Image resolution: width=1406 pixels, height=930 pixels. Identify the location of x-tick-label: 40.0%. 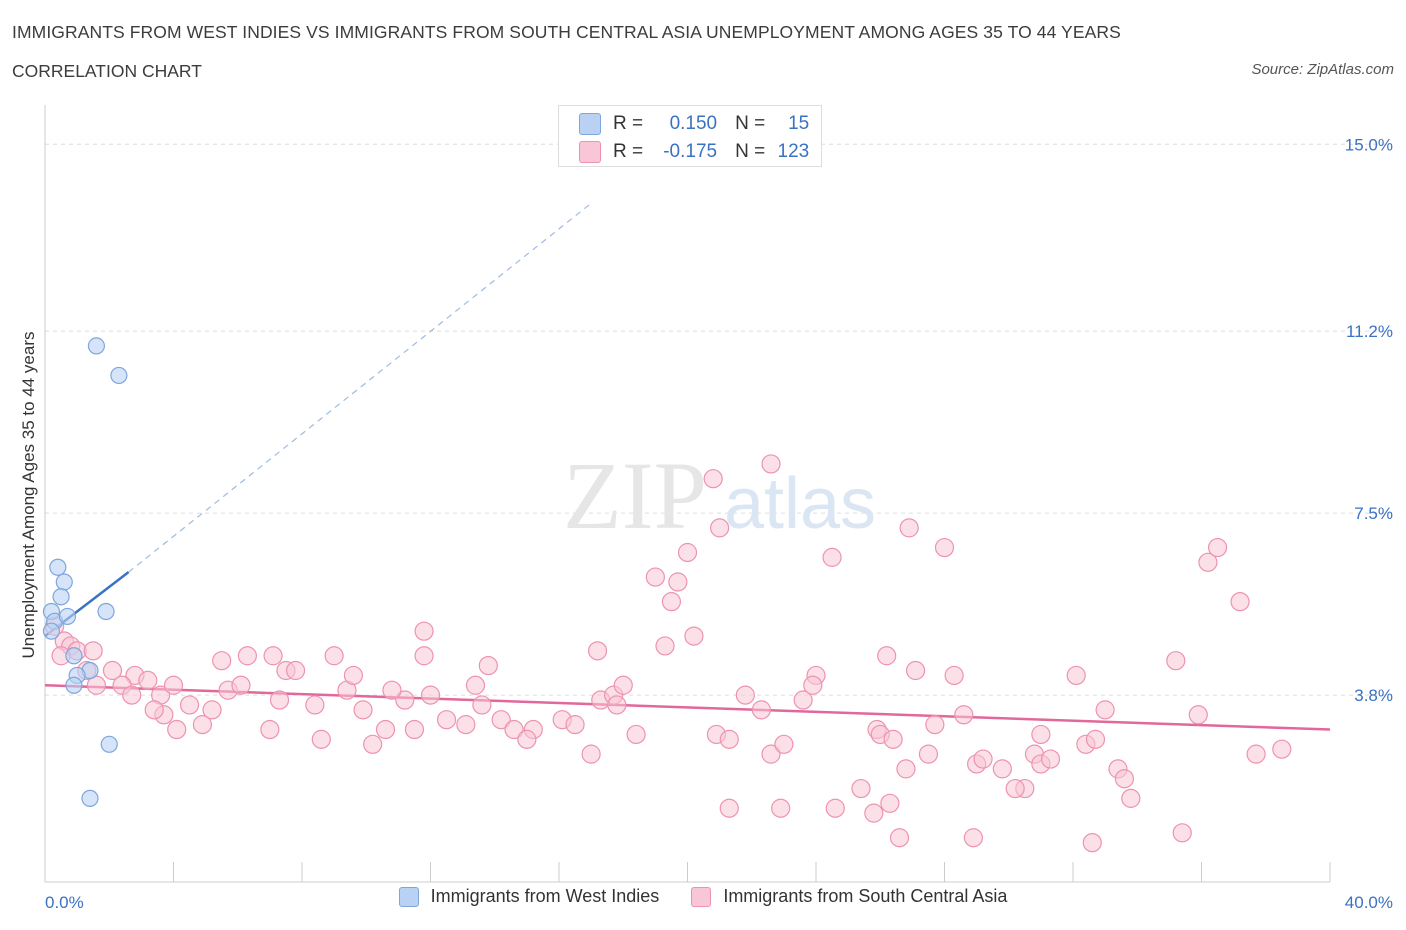
(1369, 902).